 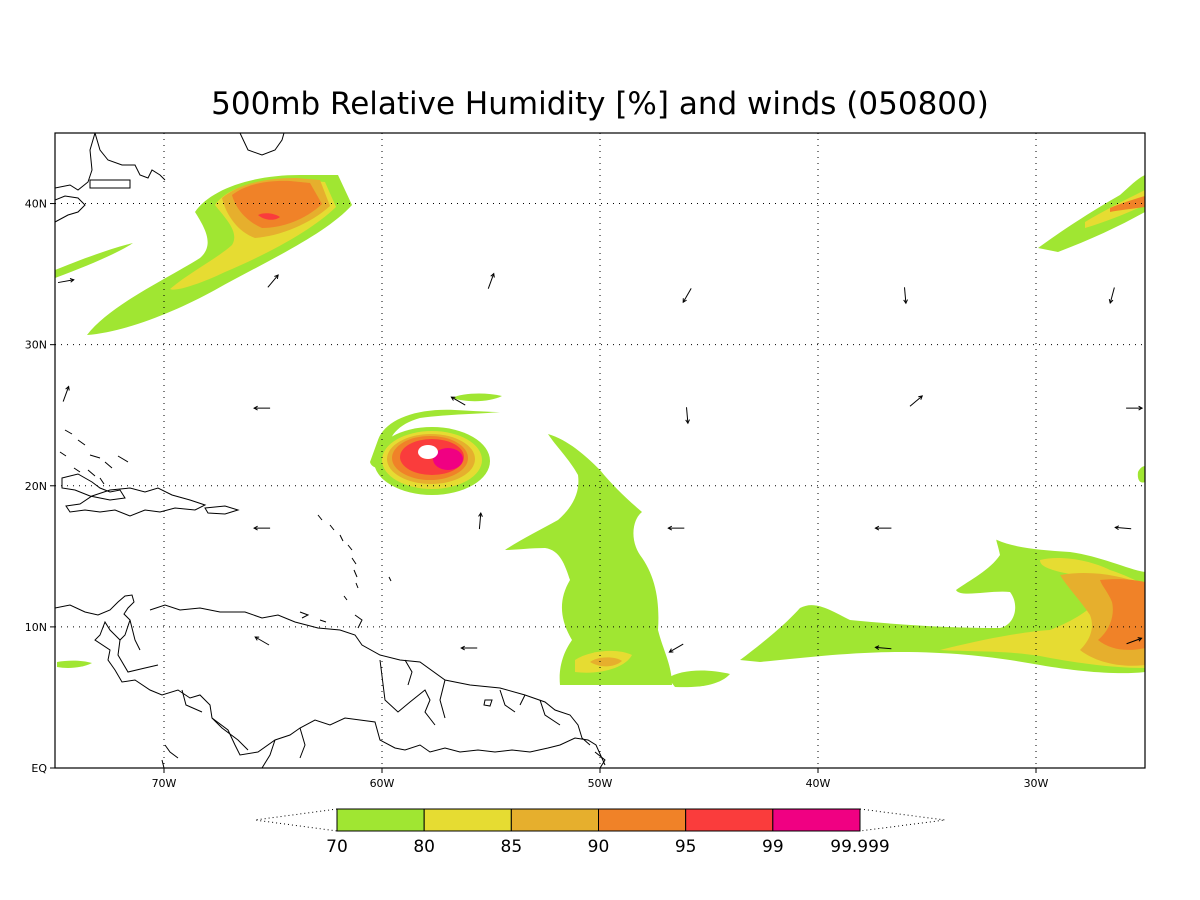 What do you see at coordinates (354, 557) in the screenshot?
I see `coast-antilles` at bounding box center [354, 557].